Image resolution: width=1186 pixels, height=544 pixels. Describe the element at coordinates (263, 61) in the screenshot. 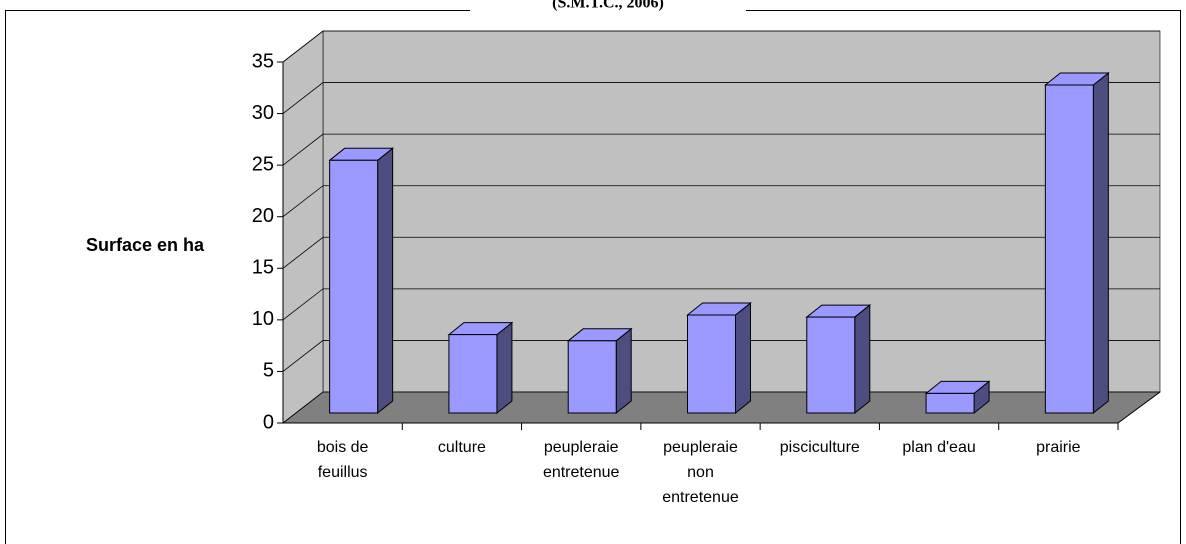

I see `y-tick-label: 35` at that location.